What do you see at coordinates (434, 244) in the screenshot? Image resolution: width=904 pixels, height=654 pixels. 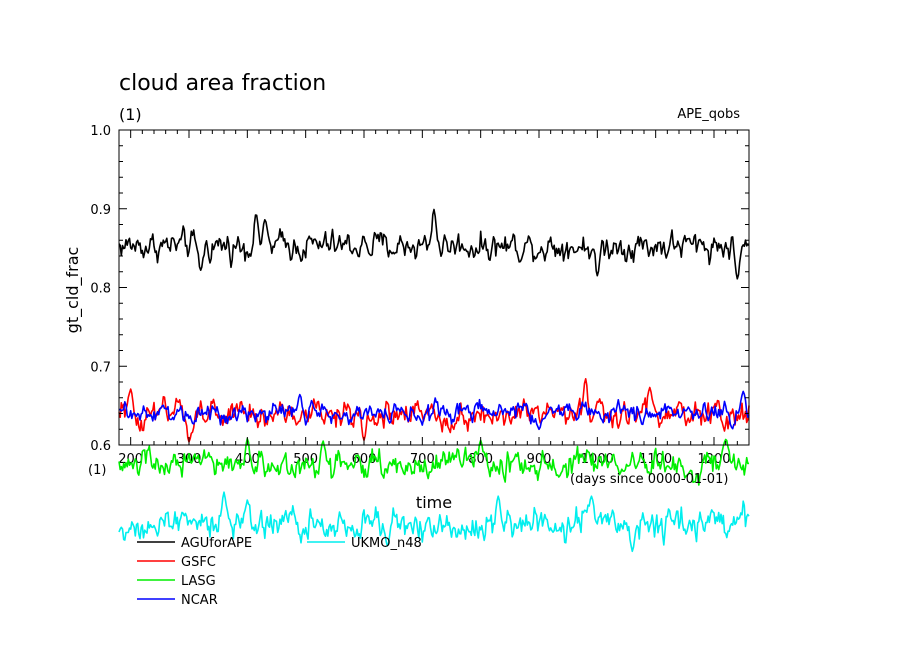 I see `series-line-aguforape` at bounding box center [434, 244].